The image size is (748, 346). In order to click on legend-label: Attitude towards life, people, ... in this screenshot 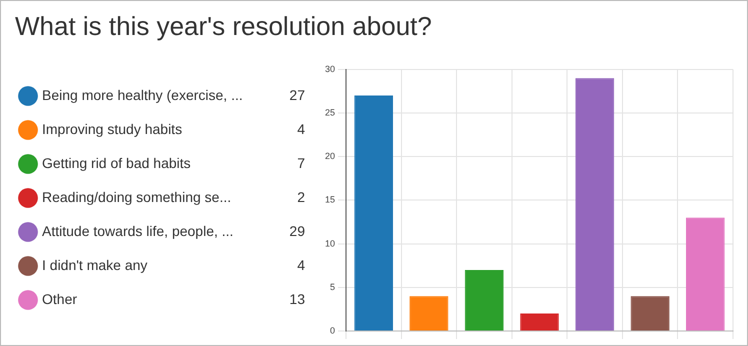, I will do `click(138, 230)`.